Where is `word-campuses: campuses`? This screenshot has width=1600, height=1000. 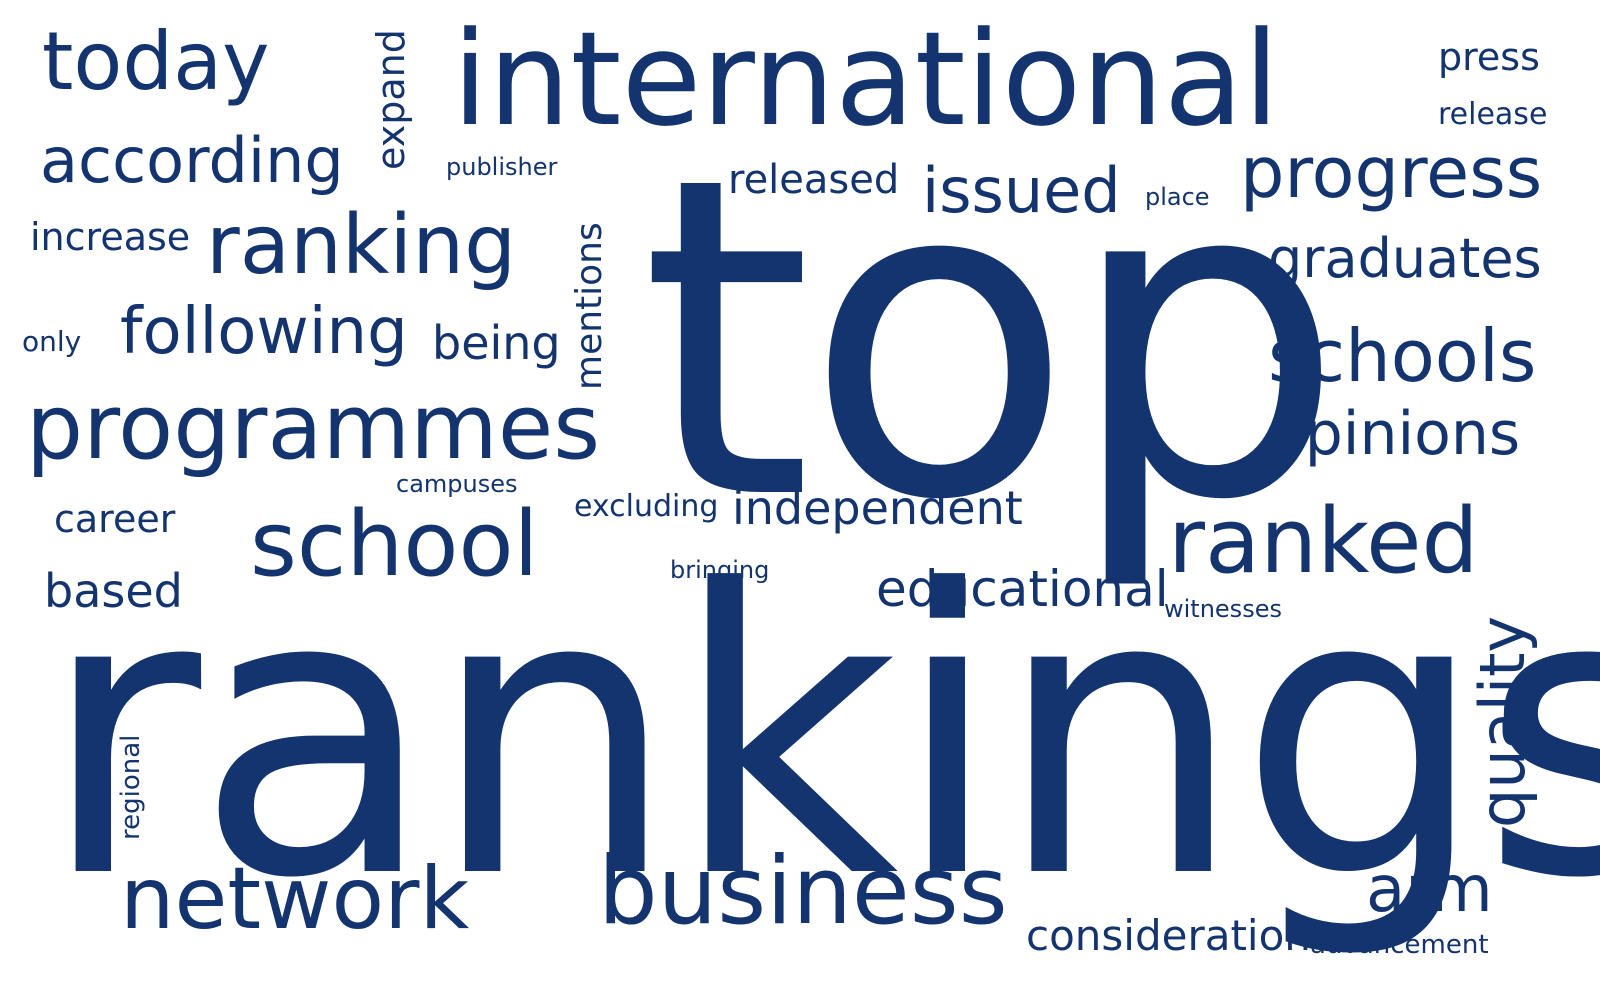
word-campuses: campuses is located at coordinates (457, 484).